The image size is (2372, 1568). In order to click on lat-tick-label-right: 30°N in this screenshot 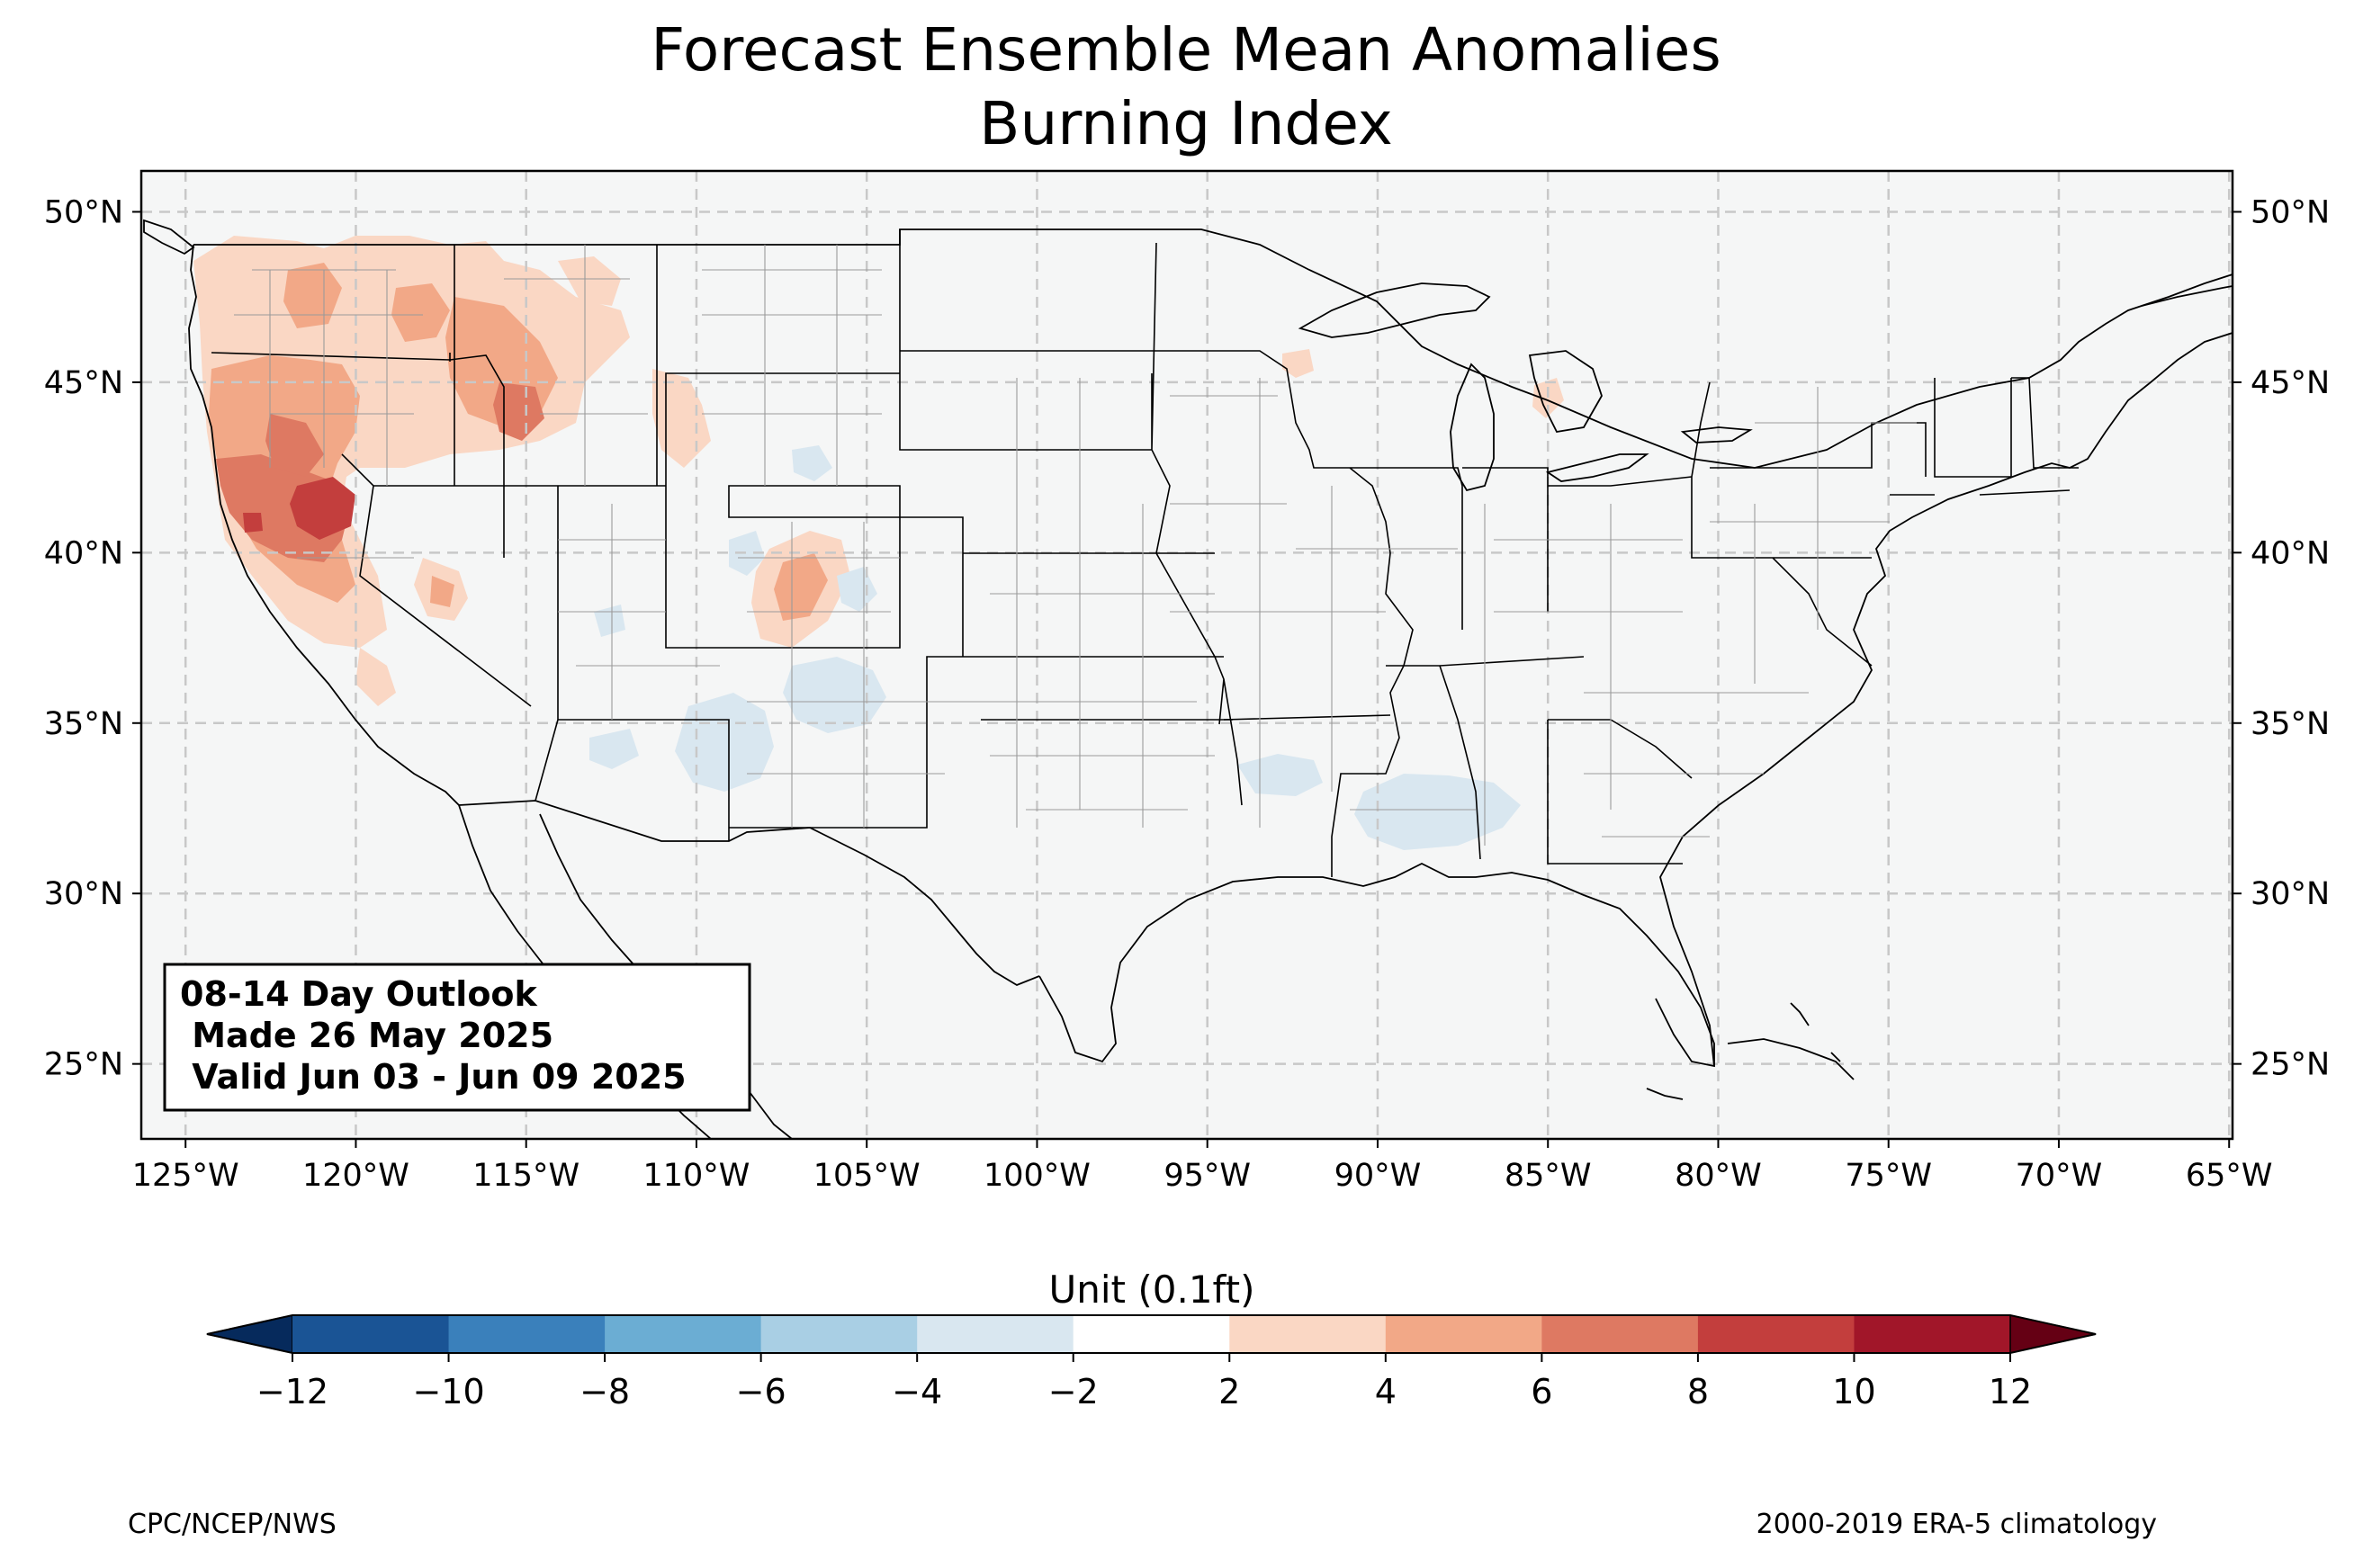, I will do `click(2290, 894)`.